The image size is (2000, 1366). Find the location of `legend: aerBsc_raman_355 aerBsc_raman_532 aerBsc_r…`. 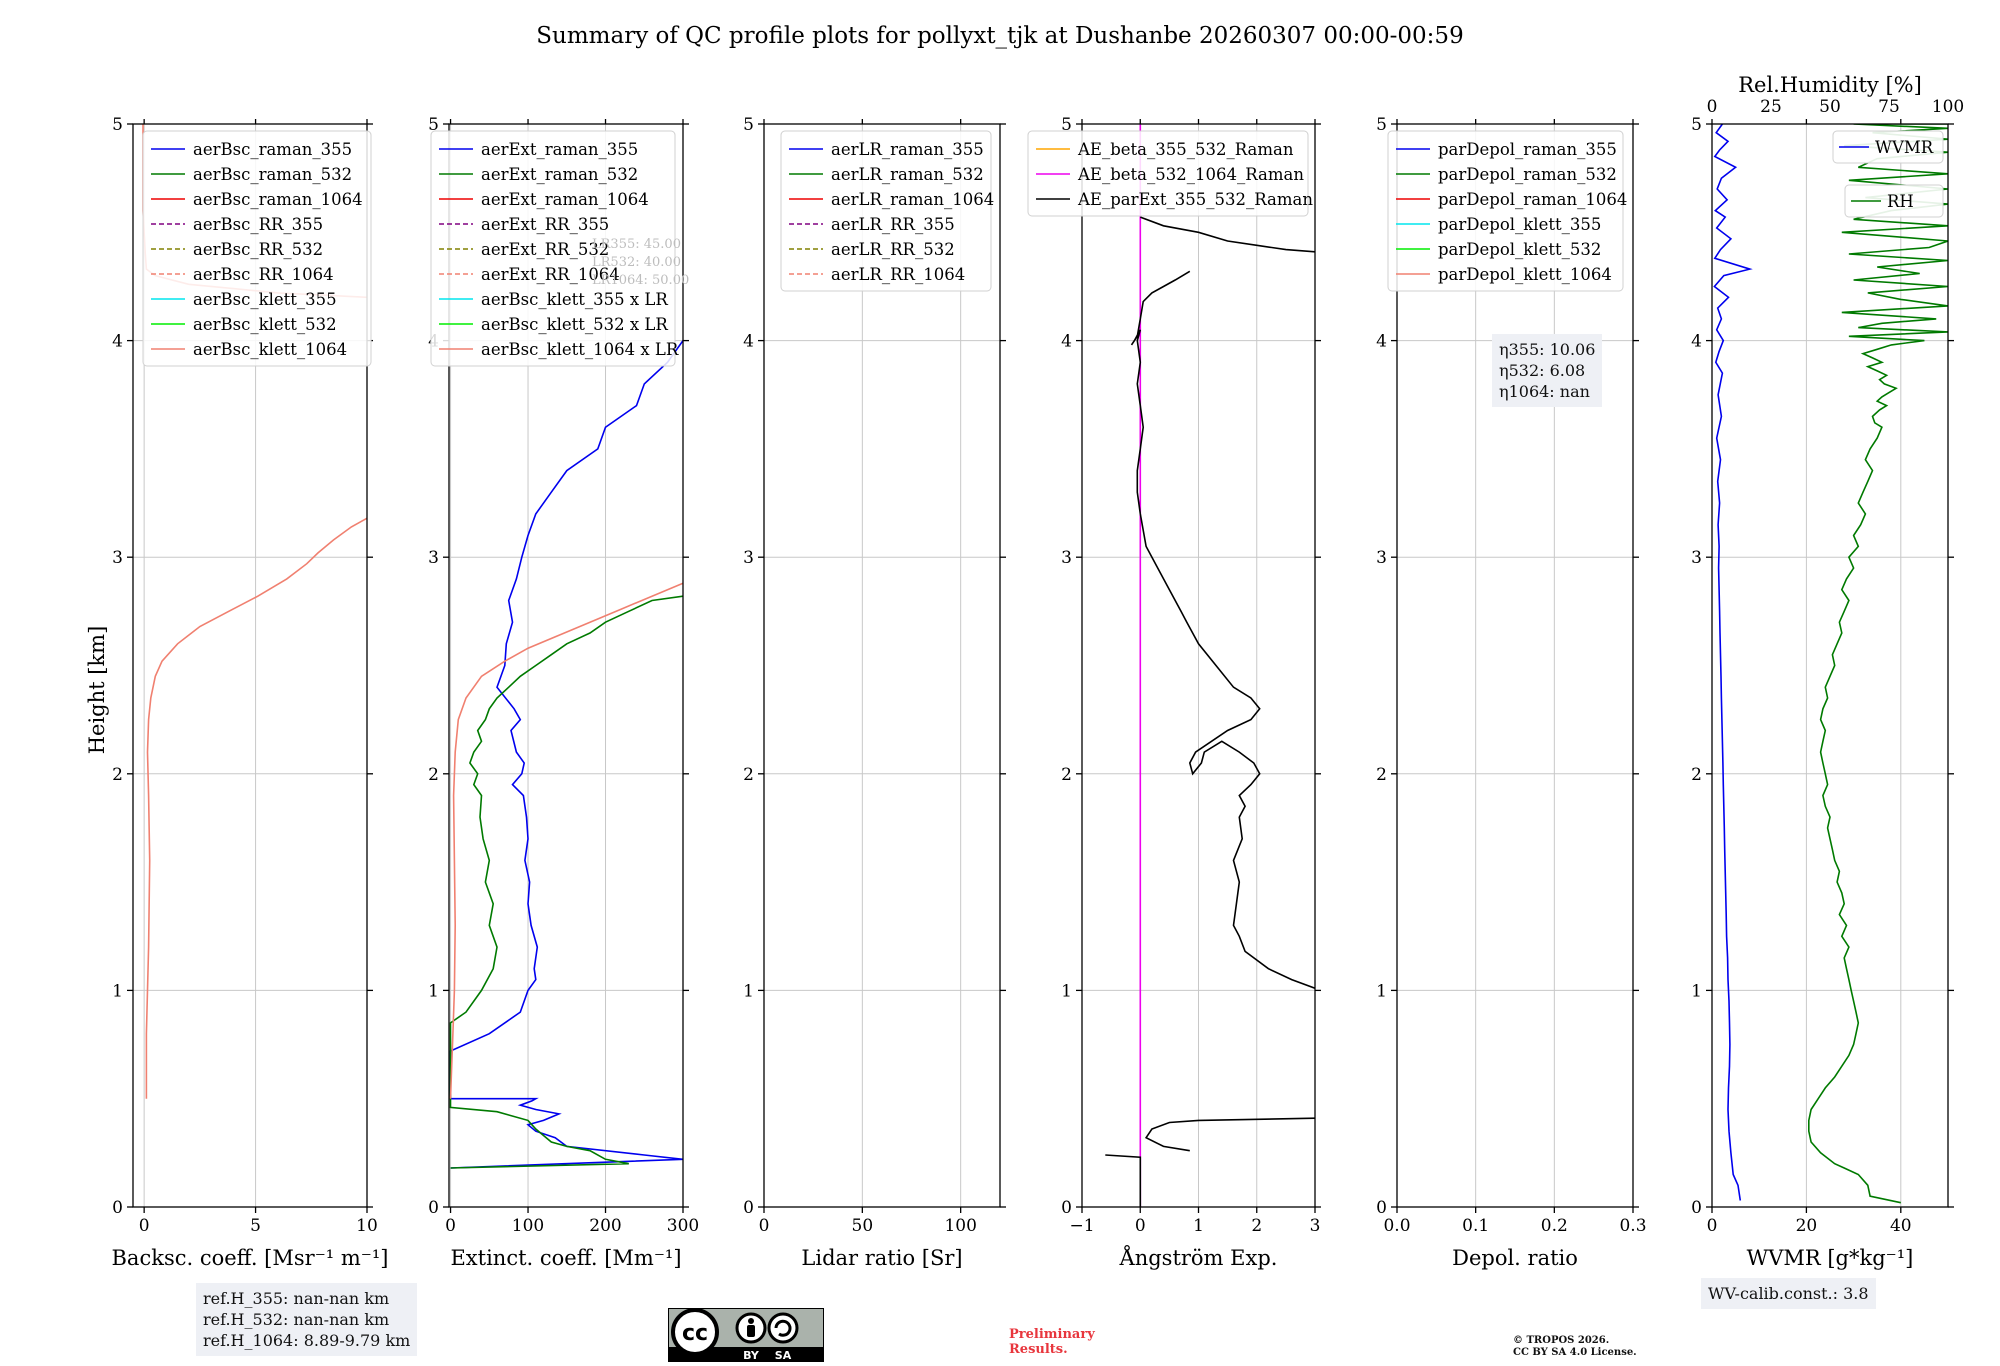

legend: aerBsc_raman_355 aerBsc_raman_532 aerBsc_r… is located at coordinates (257, 248).